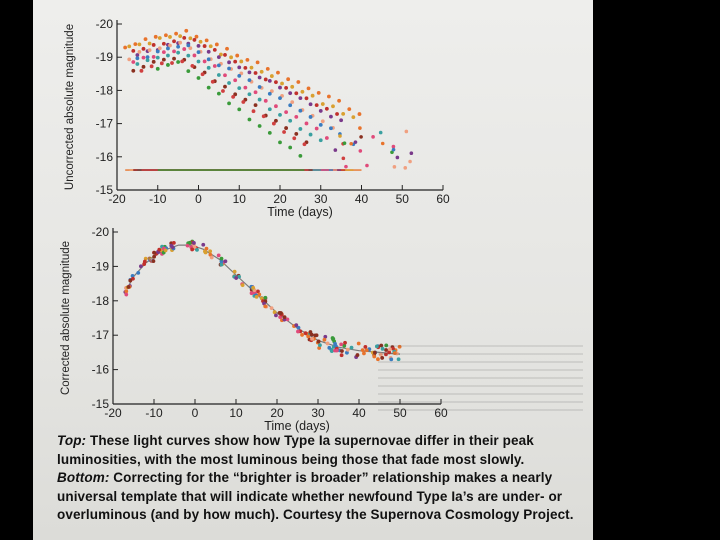 This screenshot has width=720, height=540. I want to click on top-x-tick-label: -20, so click(117, 199).